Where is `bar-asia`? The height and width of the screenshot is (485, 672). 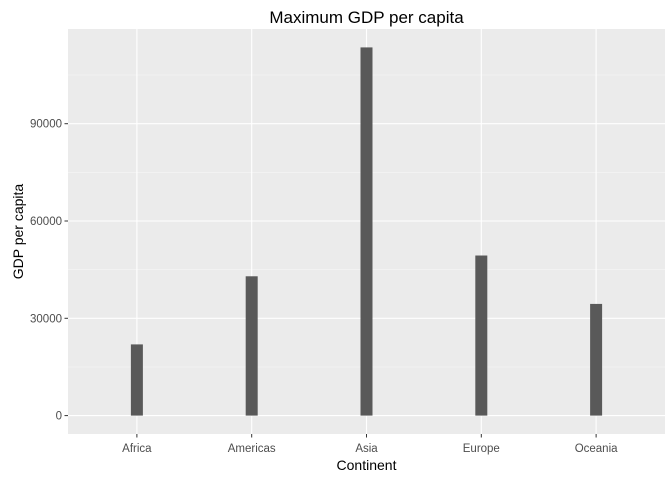 bar-asia is located at coordinates (366, 231).